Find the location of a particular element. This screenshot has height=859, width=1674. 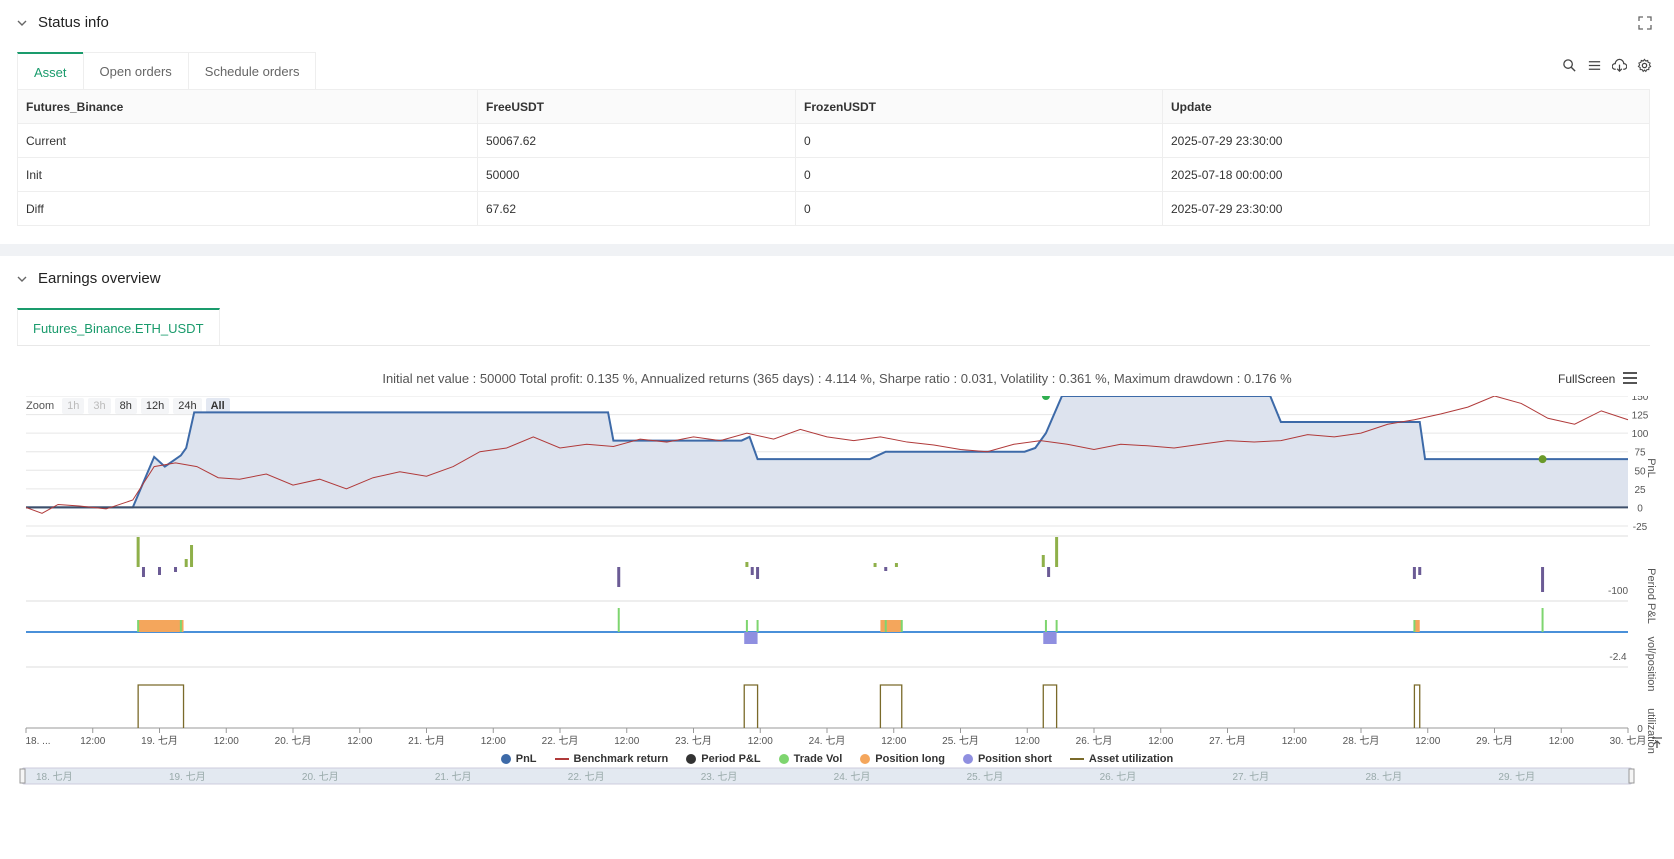

status-header: Status info is located at coordinates (62, 22).